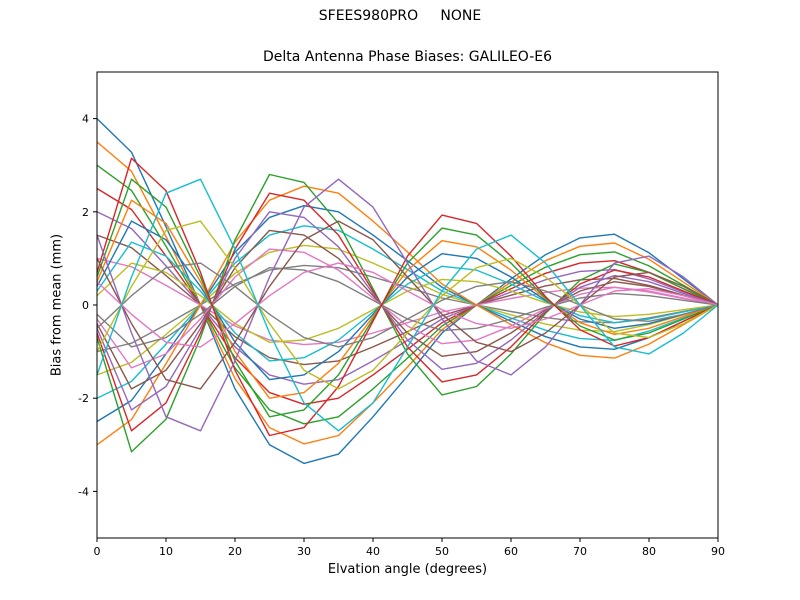 The image size is (800, 600). I want to click on x-tick-label: 10, so click(166, 551).